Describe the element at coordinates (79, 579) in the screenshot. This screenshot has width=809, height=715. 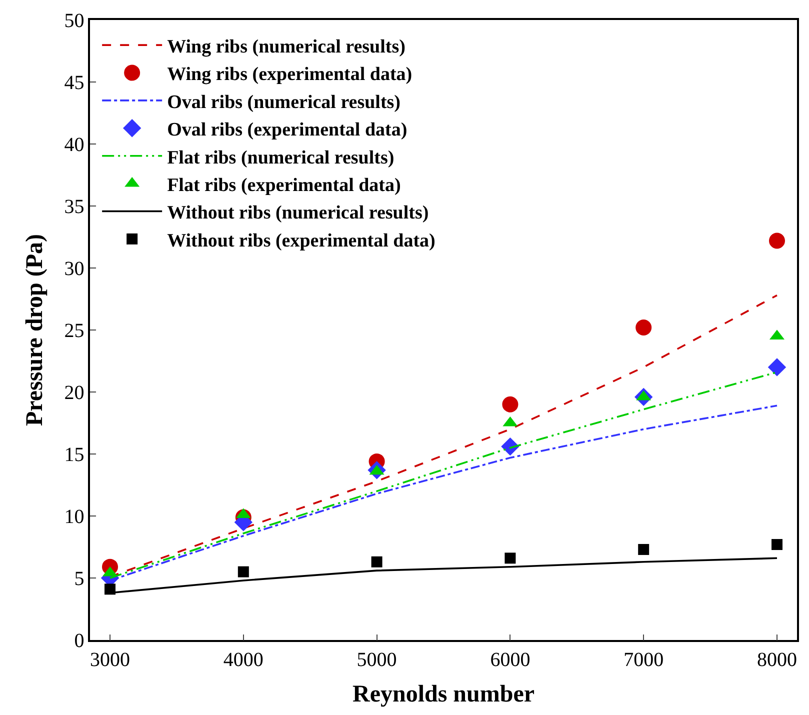
I see `y-tick-label: 5` at that location.